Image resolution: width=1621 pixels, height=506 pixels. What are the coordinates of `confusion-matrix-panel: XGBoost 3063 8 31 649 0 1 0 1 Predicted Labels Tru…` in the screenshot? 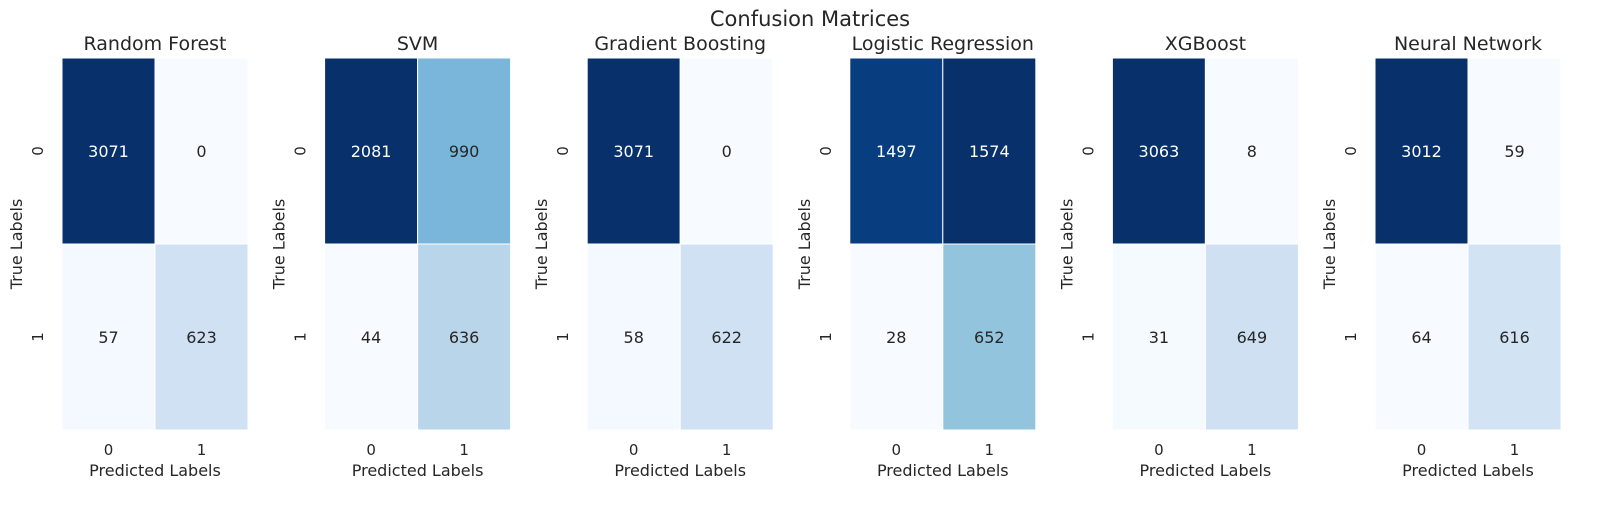 It's located at (1178, 256).